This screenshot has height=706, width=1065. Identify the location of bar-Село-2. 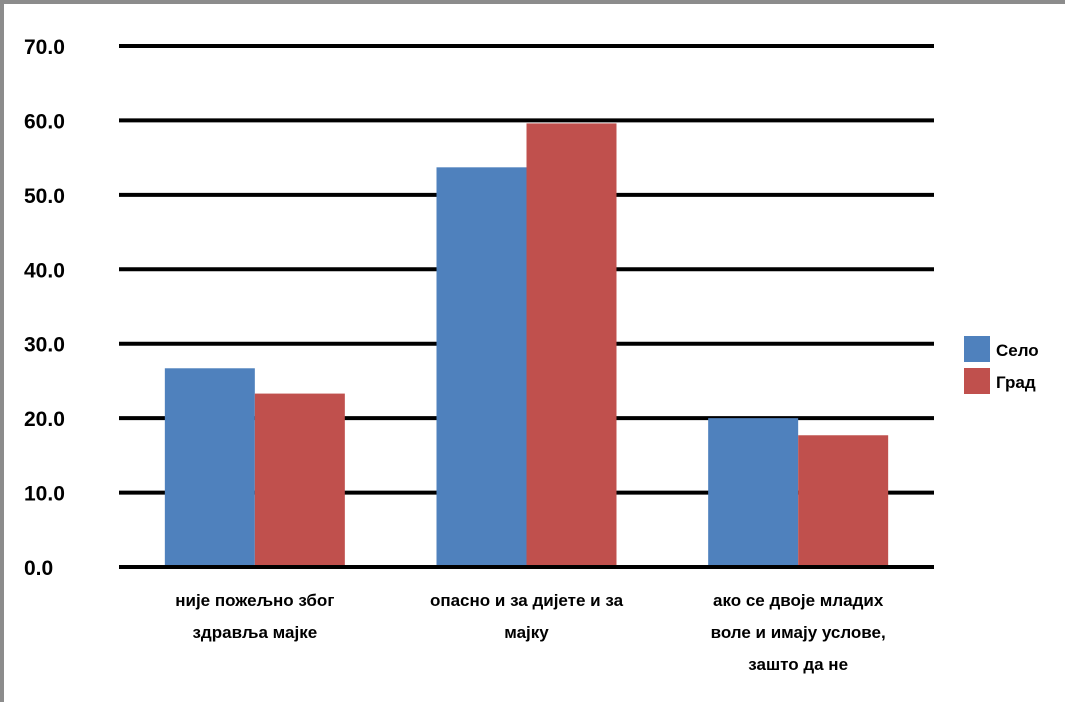
(753, 492).